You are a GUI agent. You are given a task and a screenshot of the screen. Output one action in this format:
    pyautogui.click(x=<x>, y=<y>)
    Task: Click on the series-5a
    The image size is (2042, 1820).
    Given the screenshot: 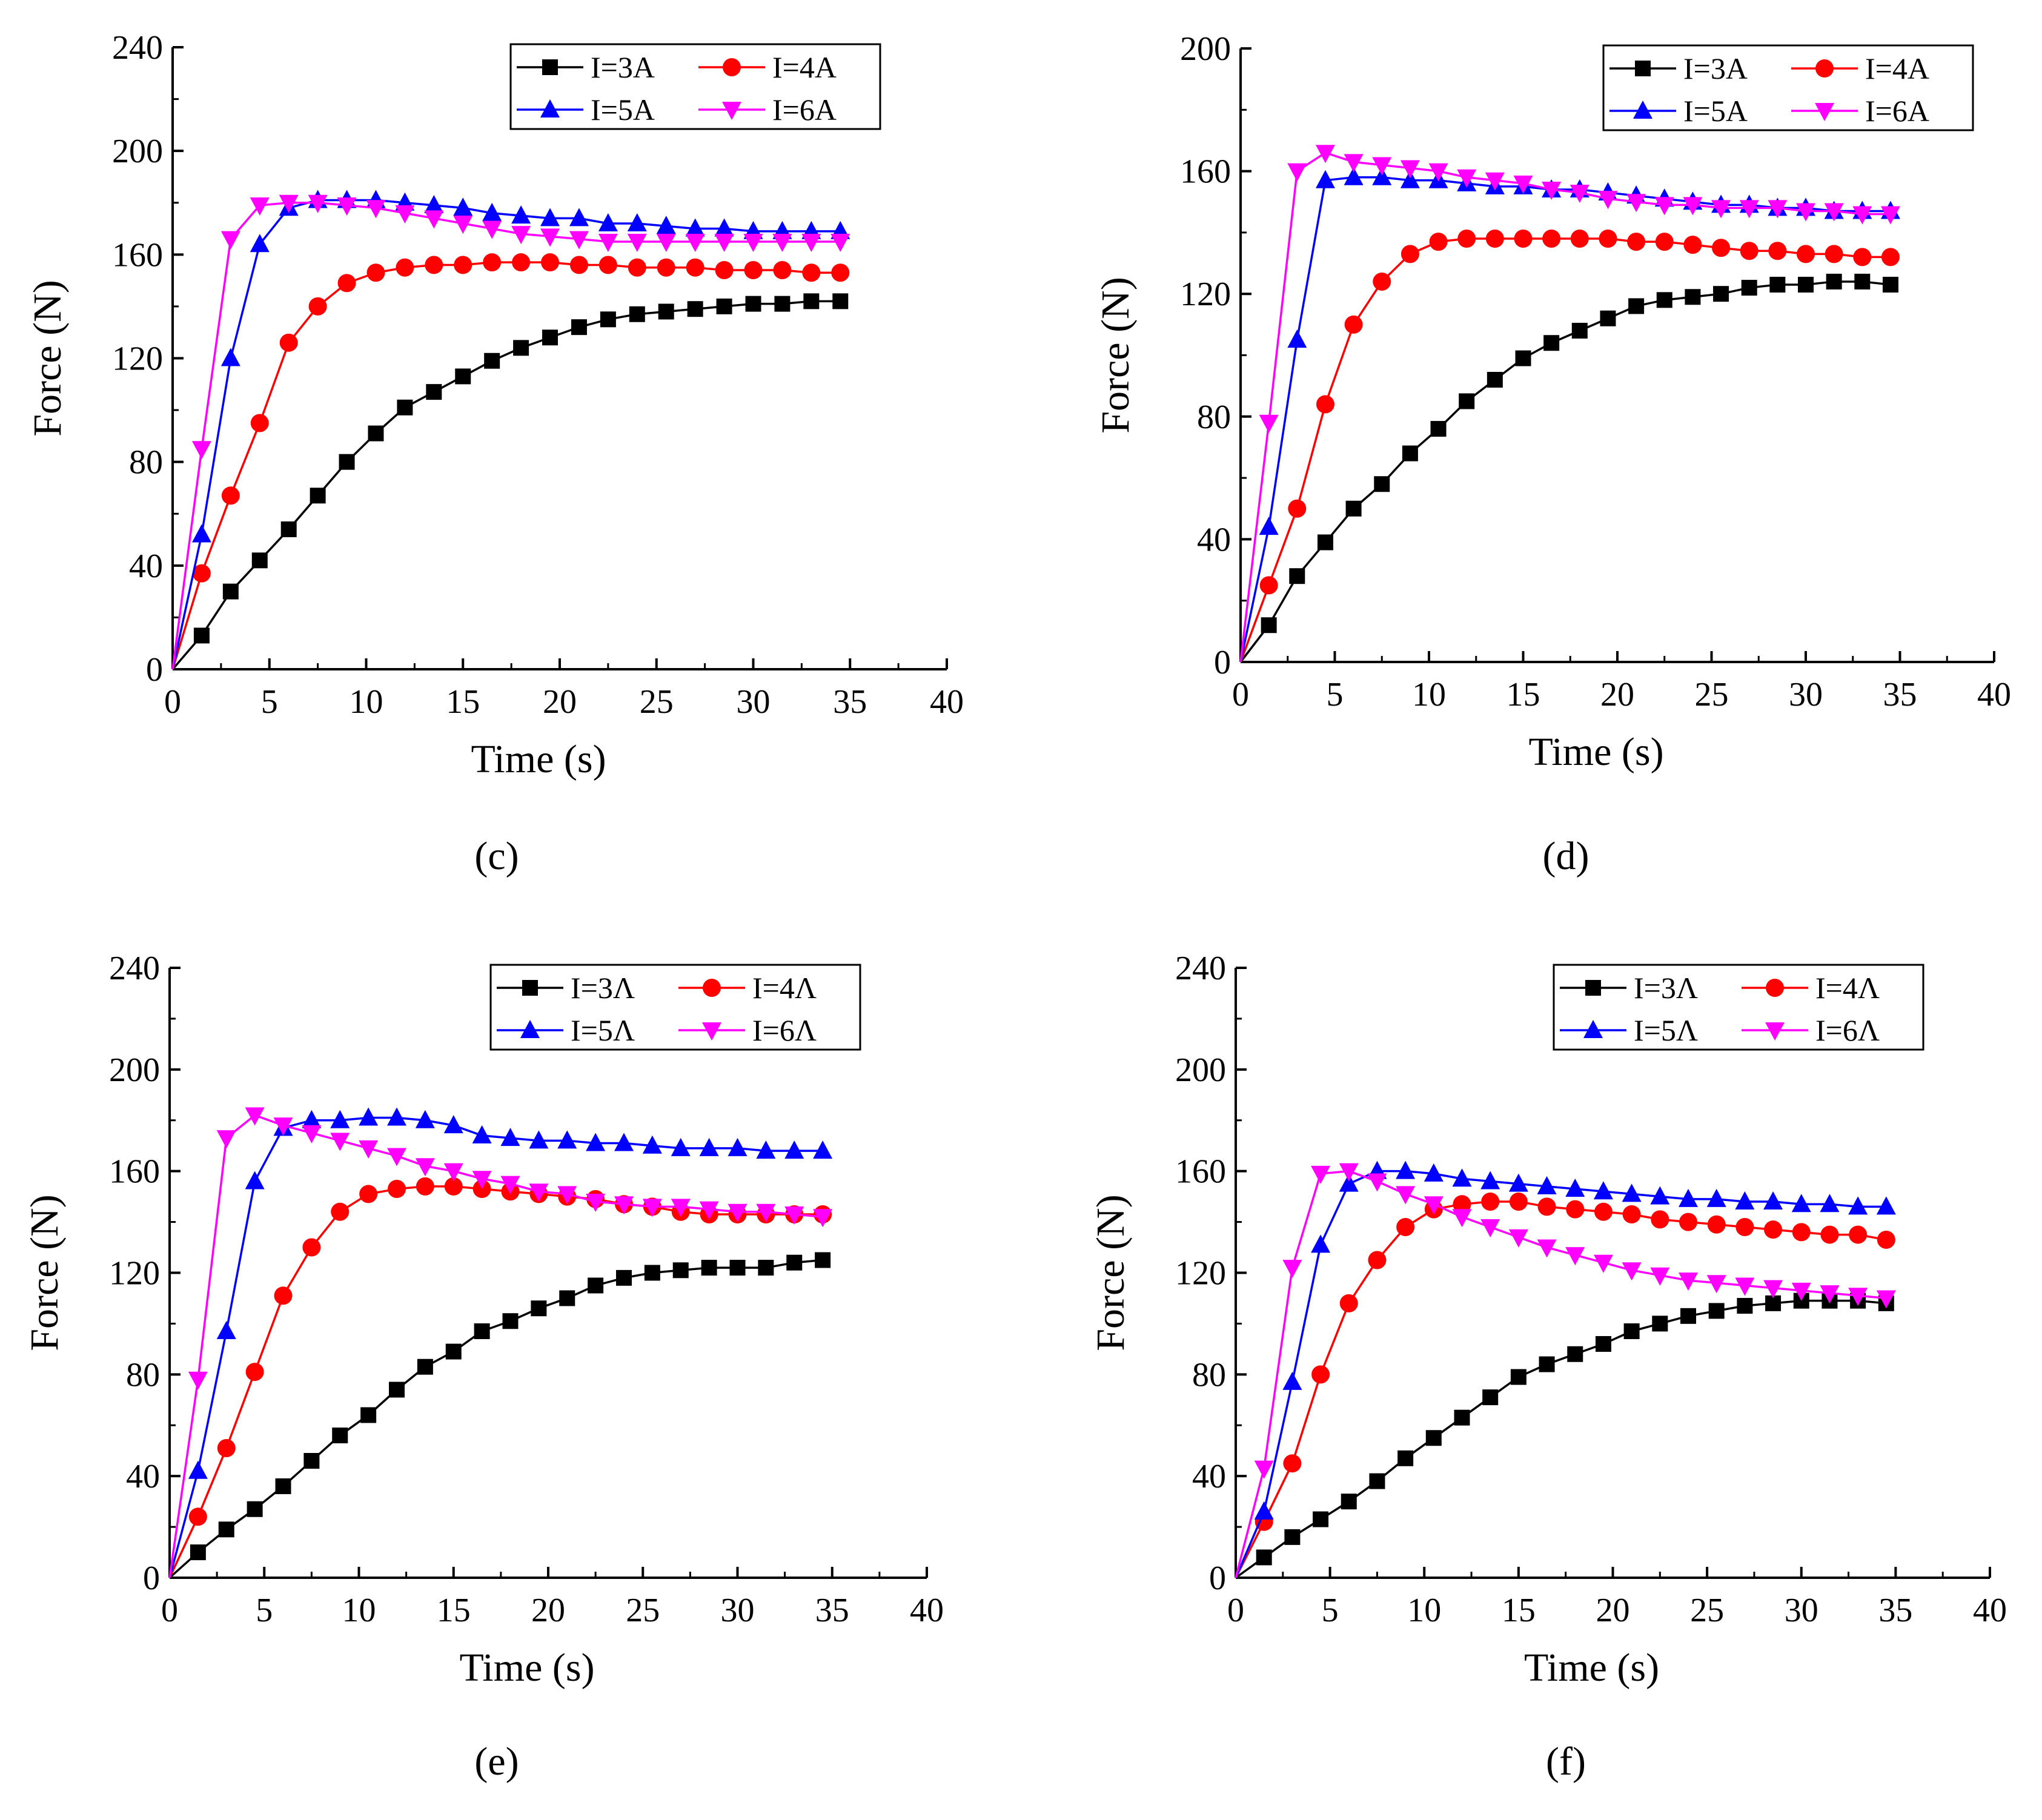 What is the action you would take?
    pyautogui.click(x=500, y=1342)
    